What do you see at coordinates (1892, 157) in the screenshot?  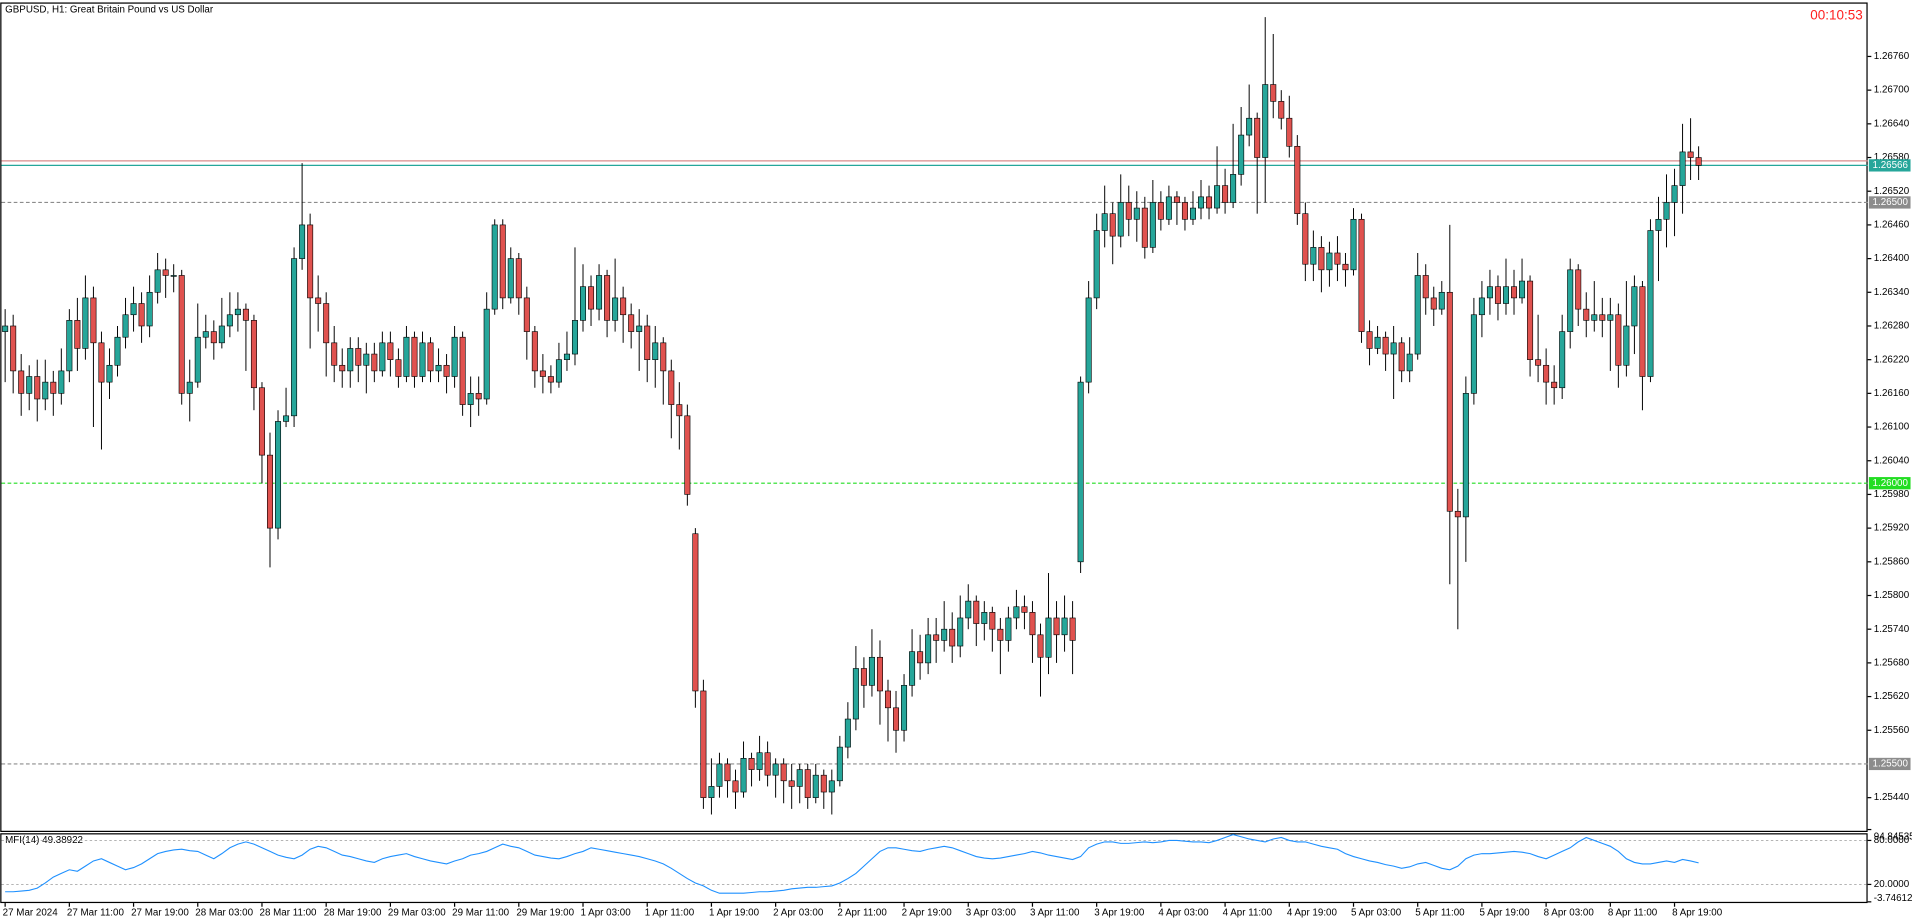 I see `y-tick-label: 1.26580` at bounding box center [1892, 157].